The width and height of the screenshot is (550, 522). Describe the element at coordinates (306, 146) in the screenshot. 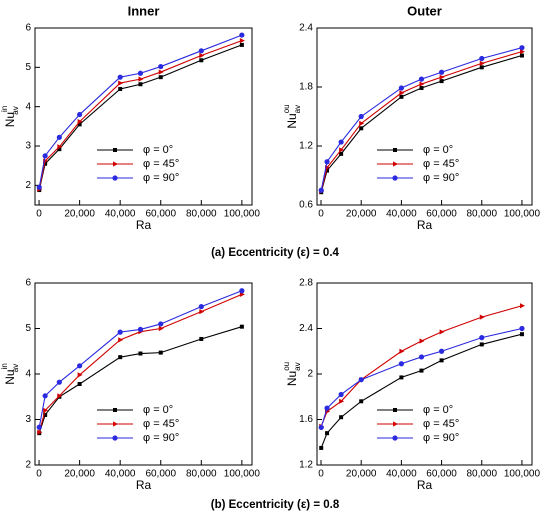

I see `y-tick-label: 1.2` at that location.